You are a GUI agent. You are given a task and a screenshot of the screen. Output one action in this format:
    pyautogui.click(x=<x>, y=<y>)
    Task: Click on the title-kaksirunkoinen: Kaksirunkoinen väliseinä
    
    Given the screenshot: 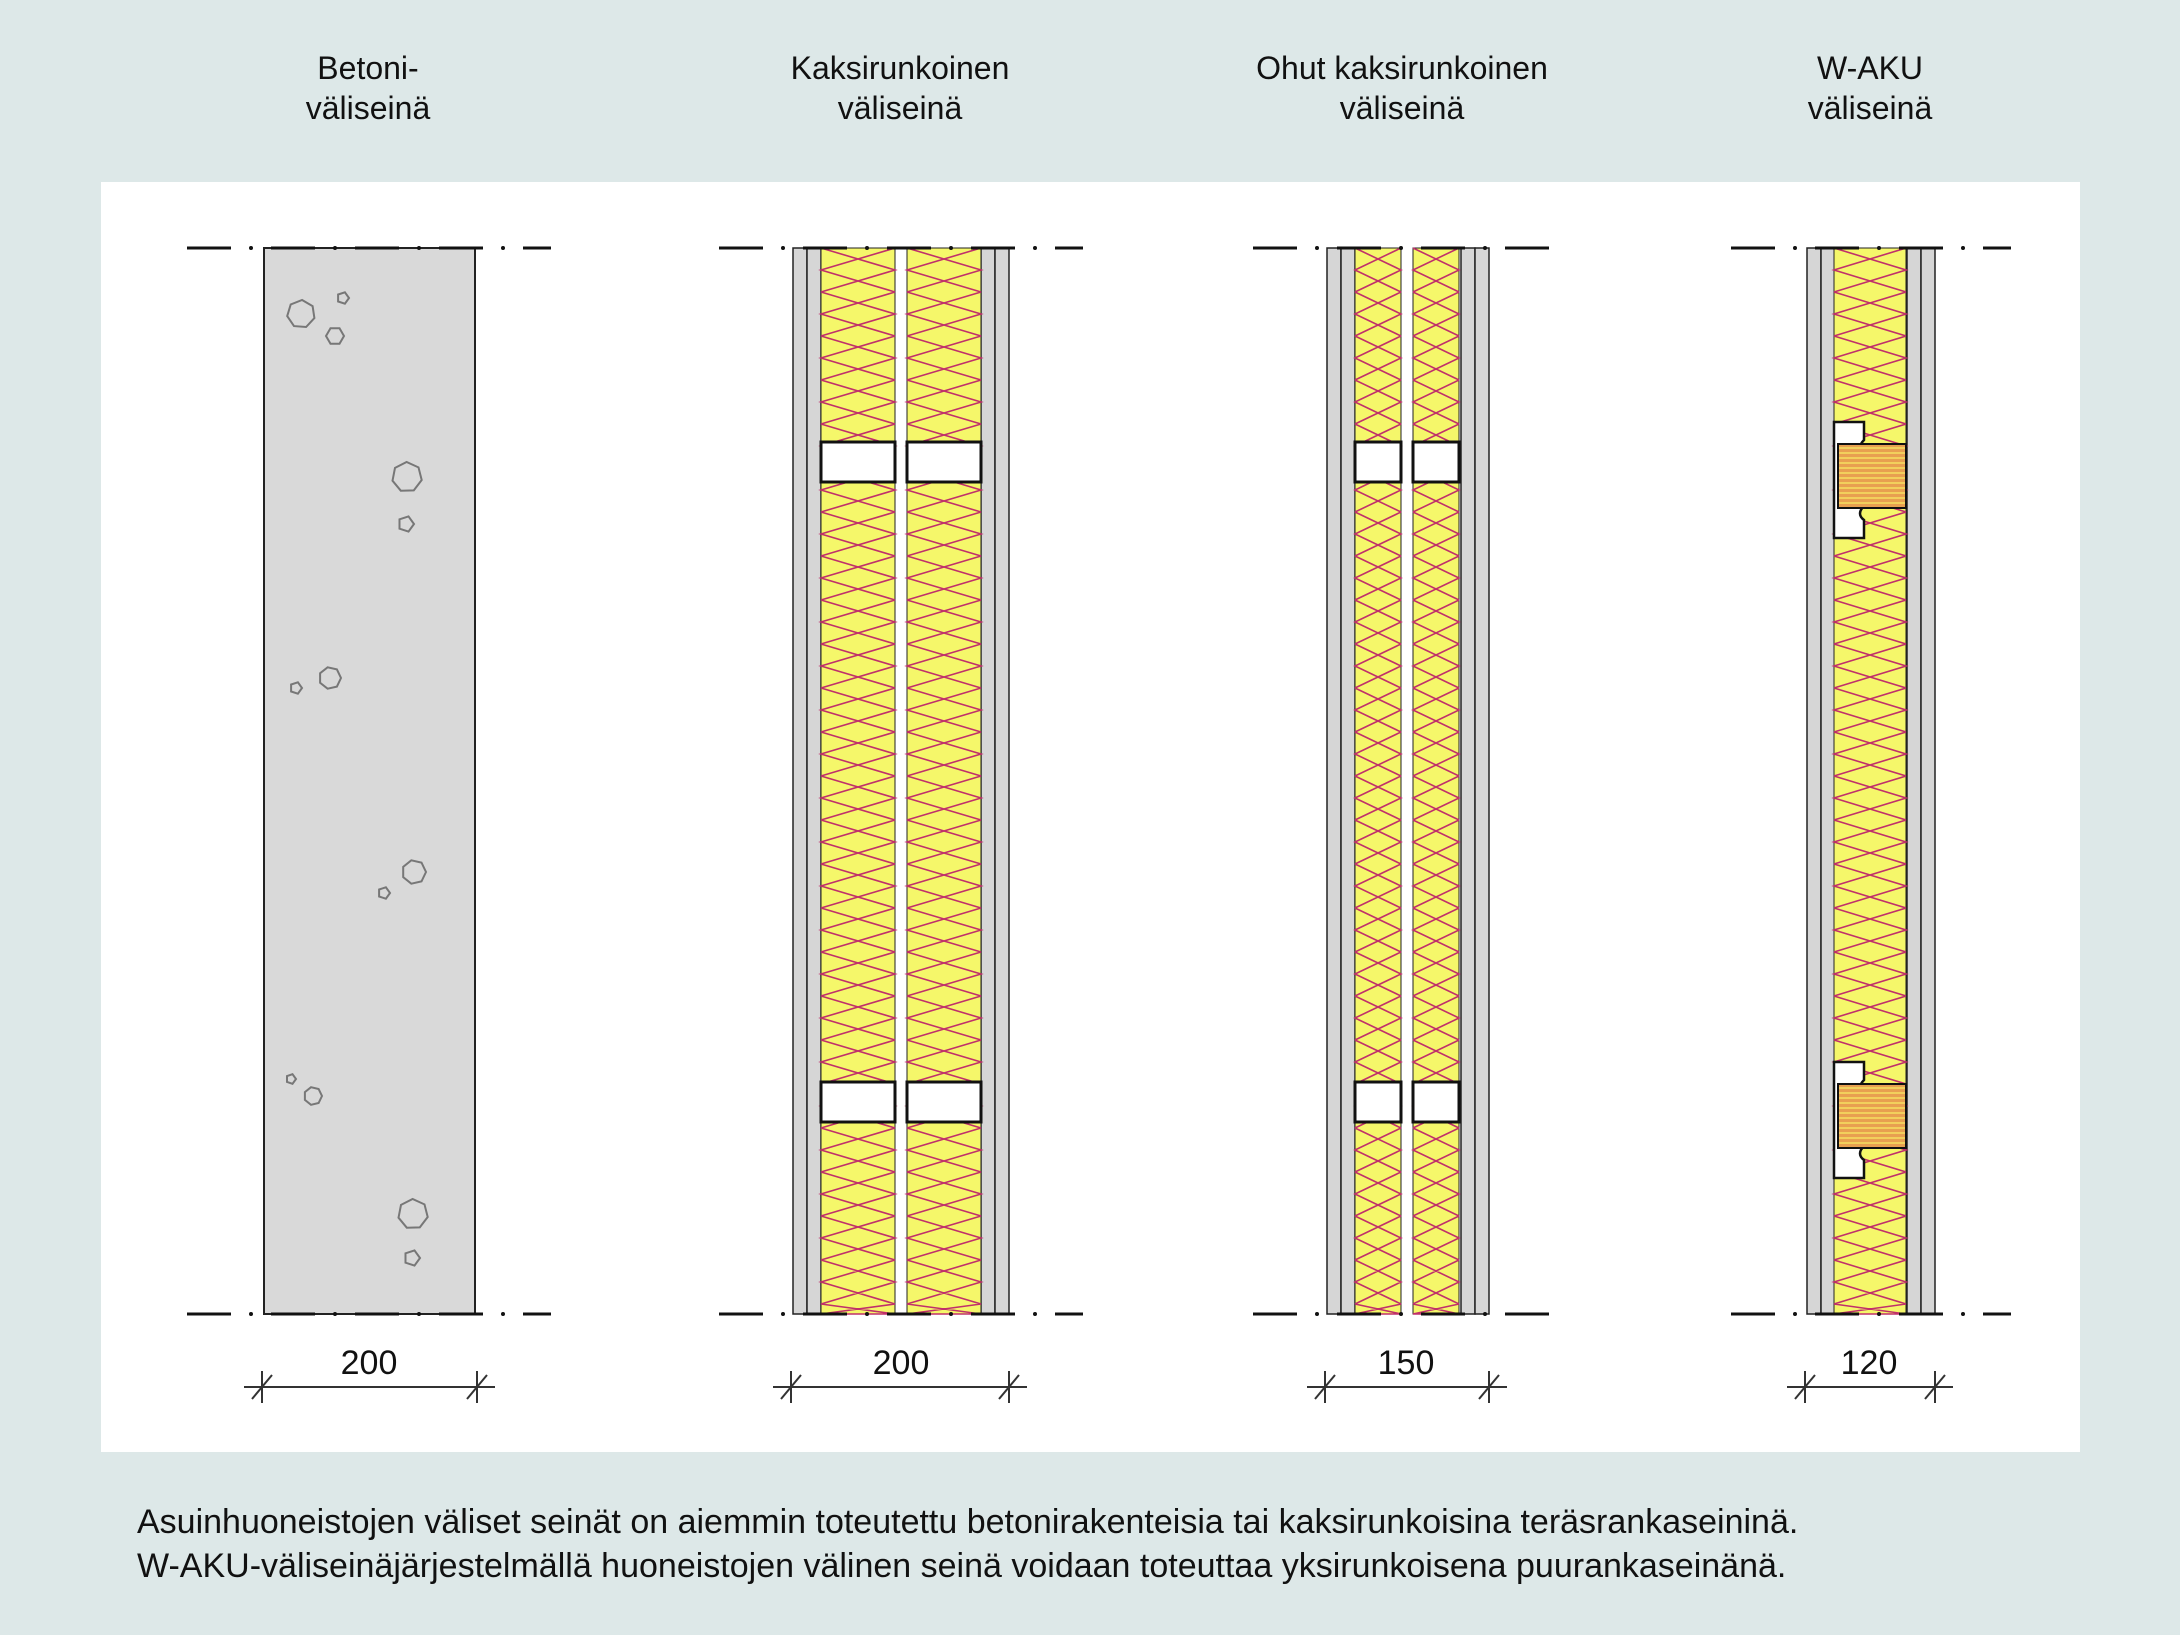 What is the action you would take?
    pyautogui.click(x=900, y=88)
    